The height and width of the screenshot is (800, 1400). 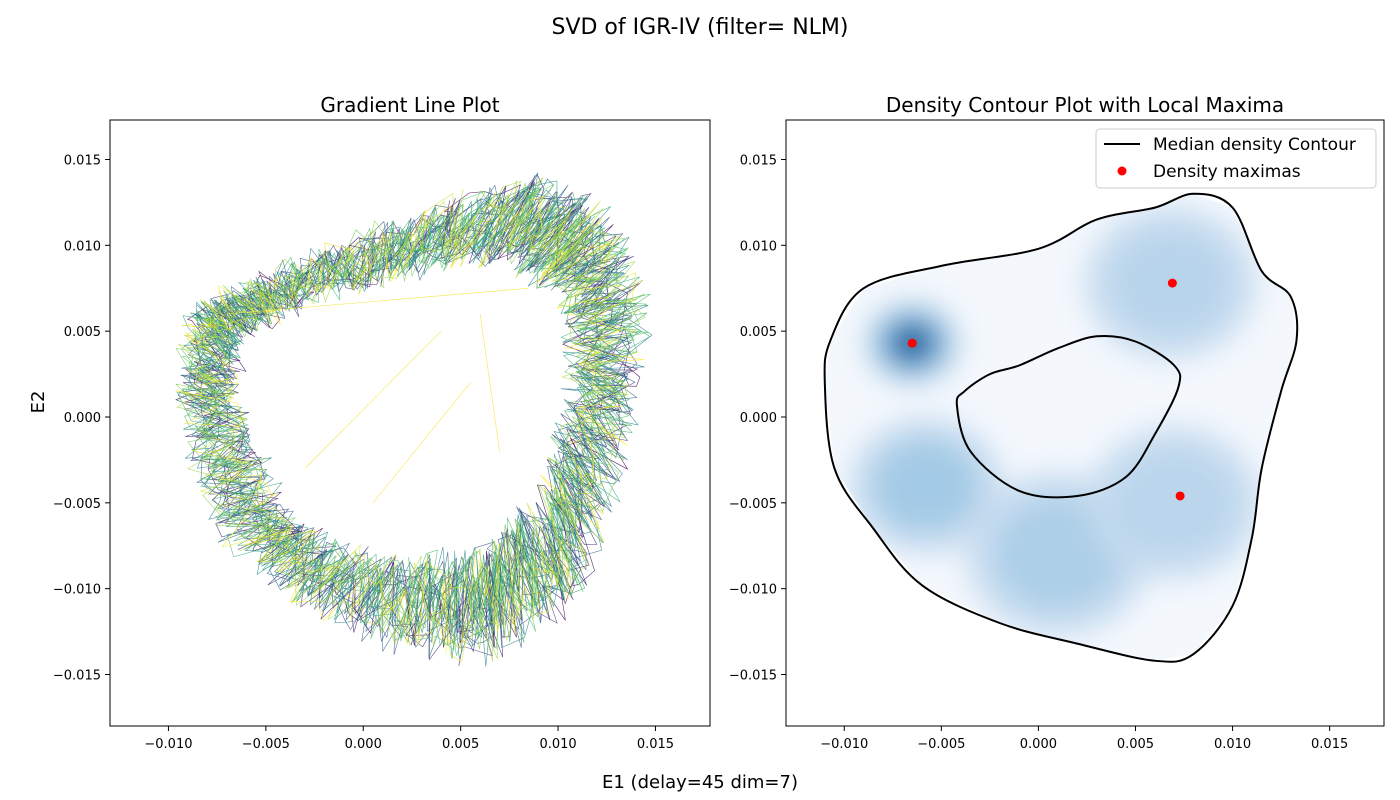 What do you see at coordinates (941, 744) in the screenshot?
I see `density-x-tick-label: −0.005` at bounding box center [941, 744].